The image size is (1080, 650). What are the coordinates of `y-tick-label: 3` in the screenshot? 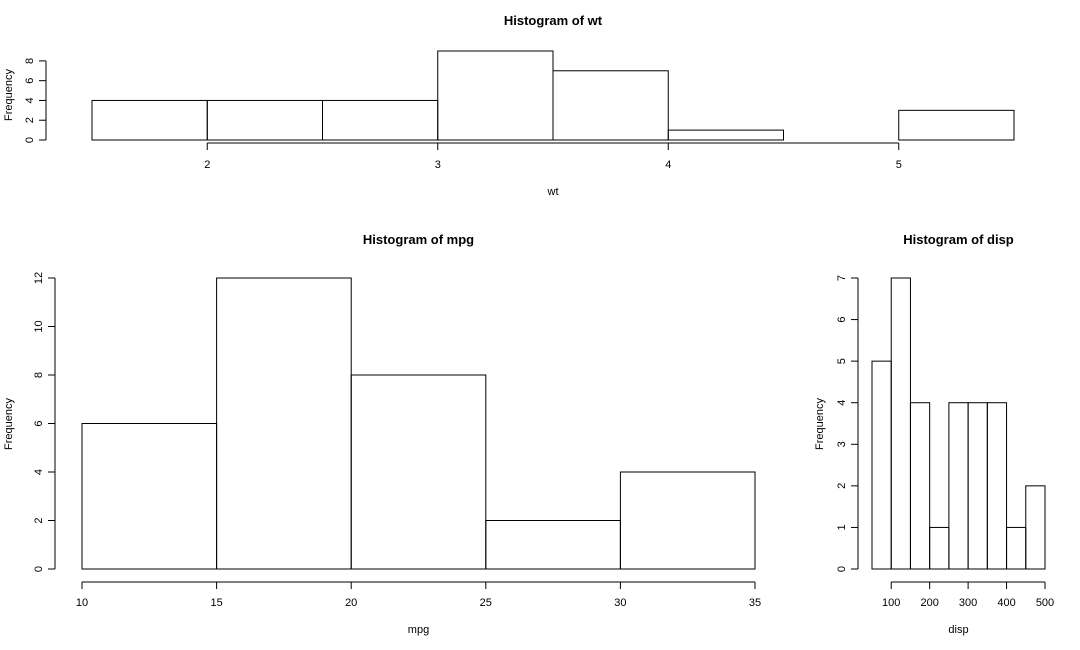 It's located at (842, 444).